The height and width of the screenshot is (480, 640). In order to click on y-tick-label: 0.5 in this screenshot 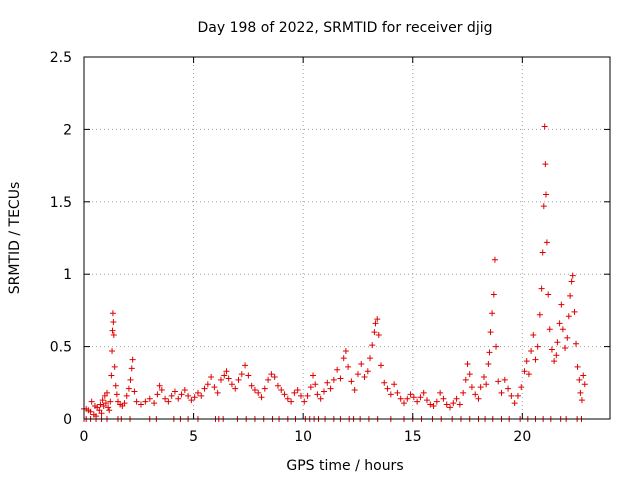, I will do `click(61, 348)`.